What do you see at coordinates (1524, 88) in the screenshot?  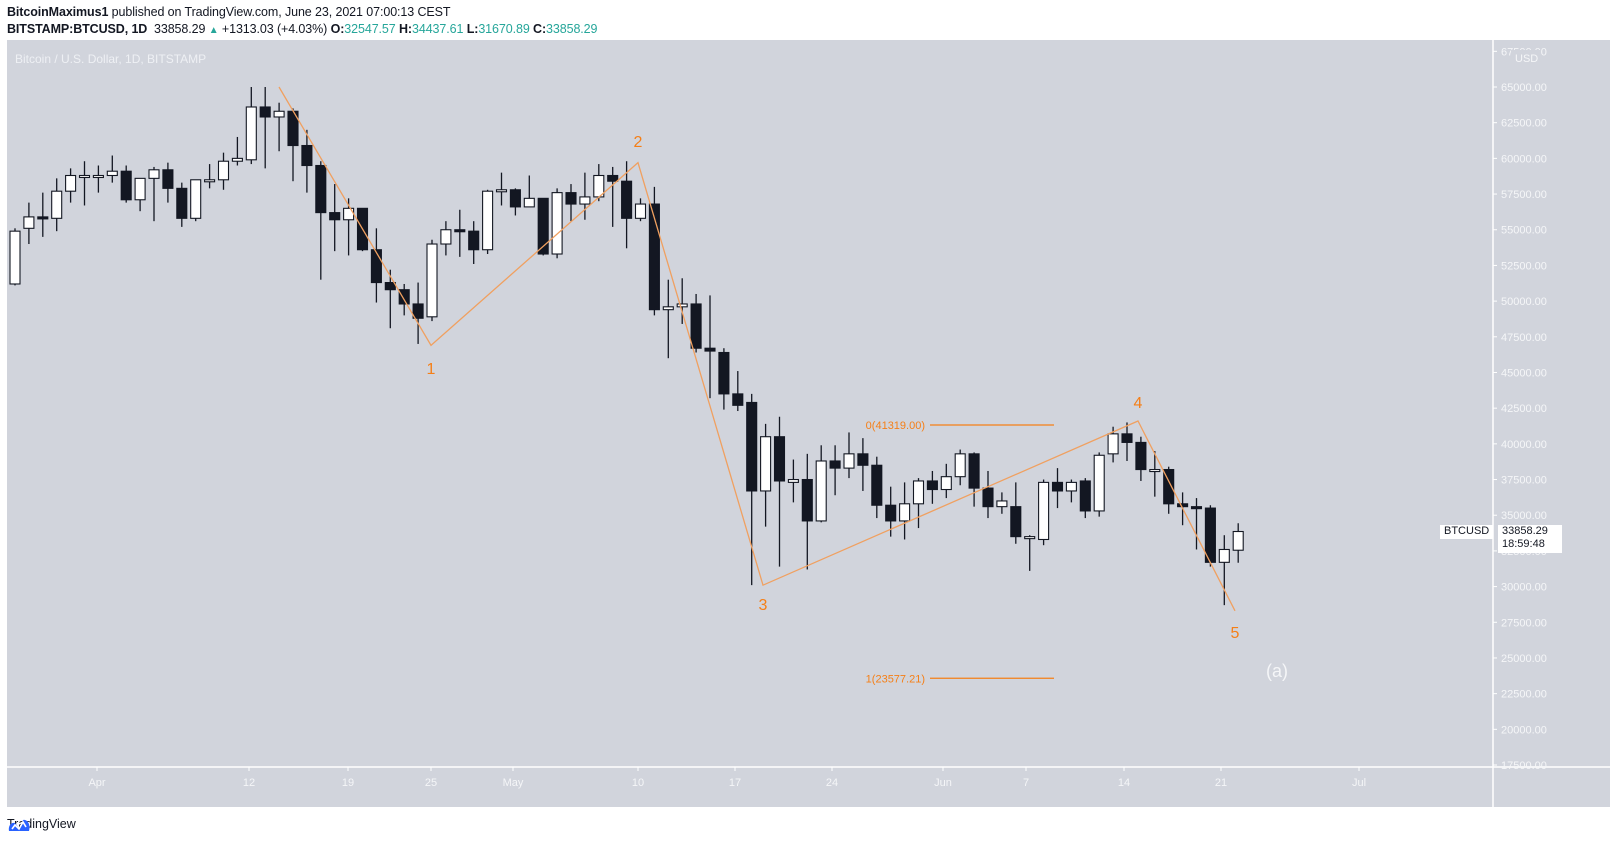 I see `price-tick-label: 65000.00` at bounding box center [1524, 88].